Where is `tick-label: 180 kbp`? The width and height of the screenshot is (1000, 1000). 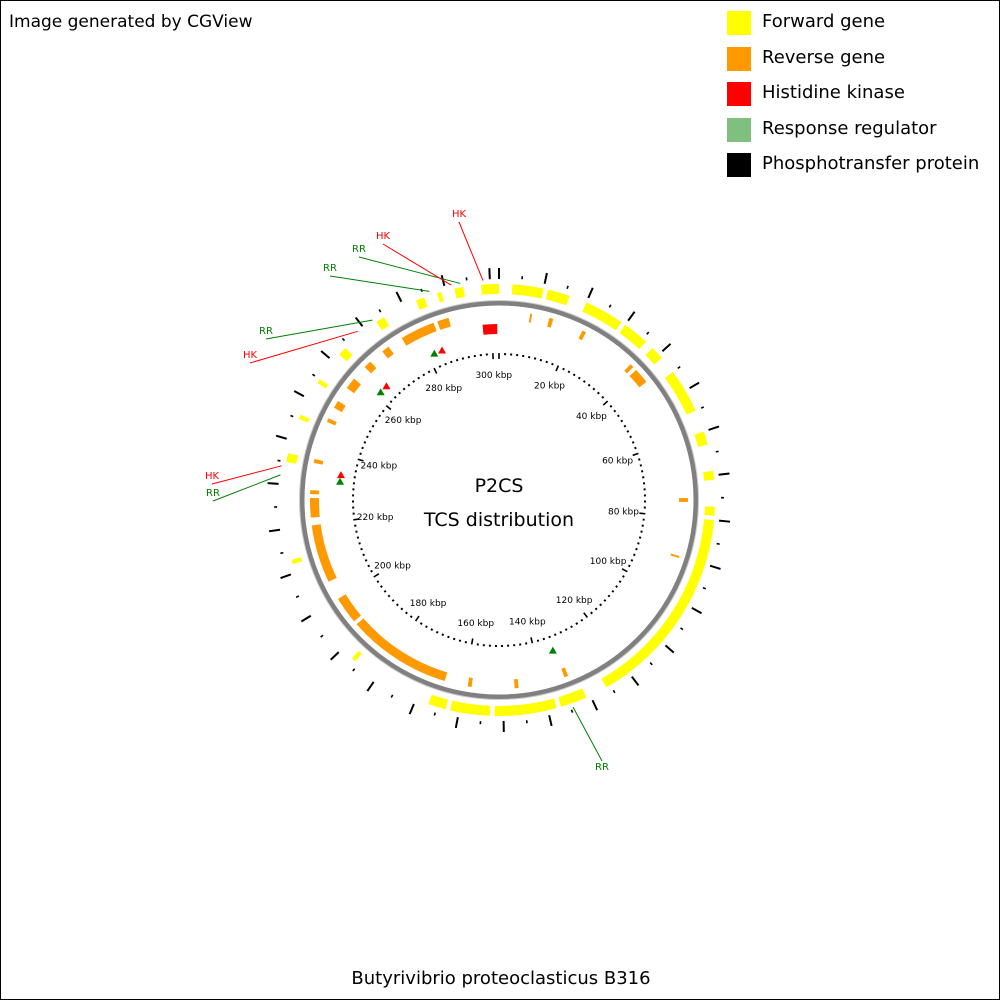 tick-label: 180 kbp is located at coordinates (428, 604).